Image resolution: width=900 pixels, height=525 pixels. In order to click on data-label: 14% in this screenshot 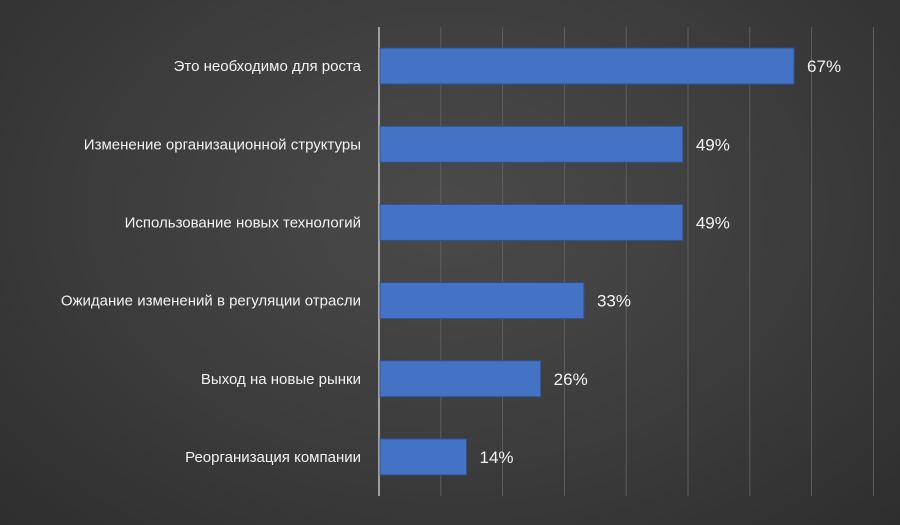, I will do `click(497, 457)`.